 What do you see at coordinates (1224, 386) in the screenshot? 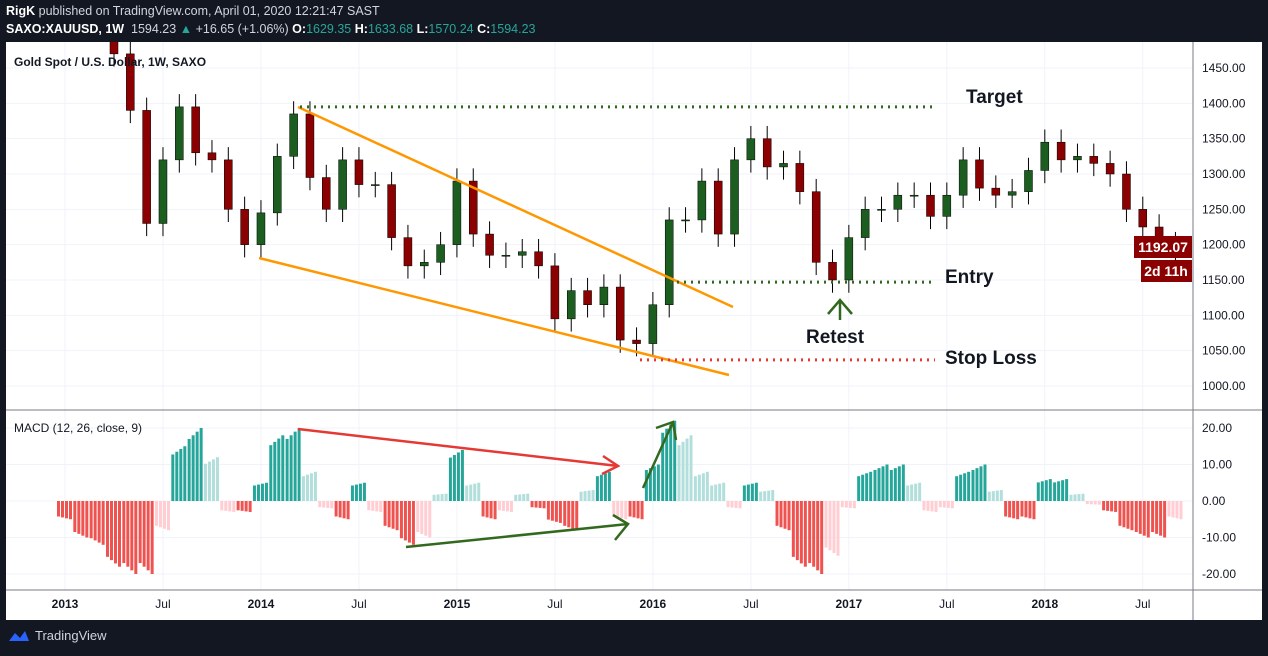
I see `price-tick: 1000.00` at bounding box center [1224, 386].